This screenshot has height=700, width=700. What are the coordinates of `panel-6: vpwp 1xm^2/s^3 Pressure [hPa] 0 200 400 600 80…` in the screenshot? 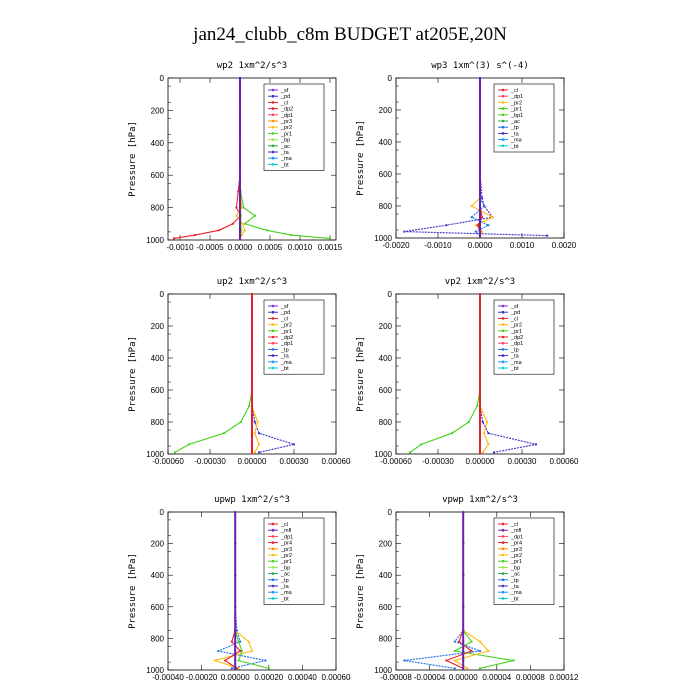 It's located at (467, 588).